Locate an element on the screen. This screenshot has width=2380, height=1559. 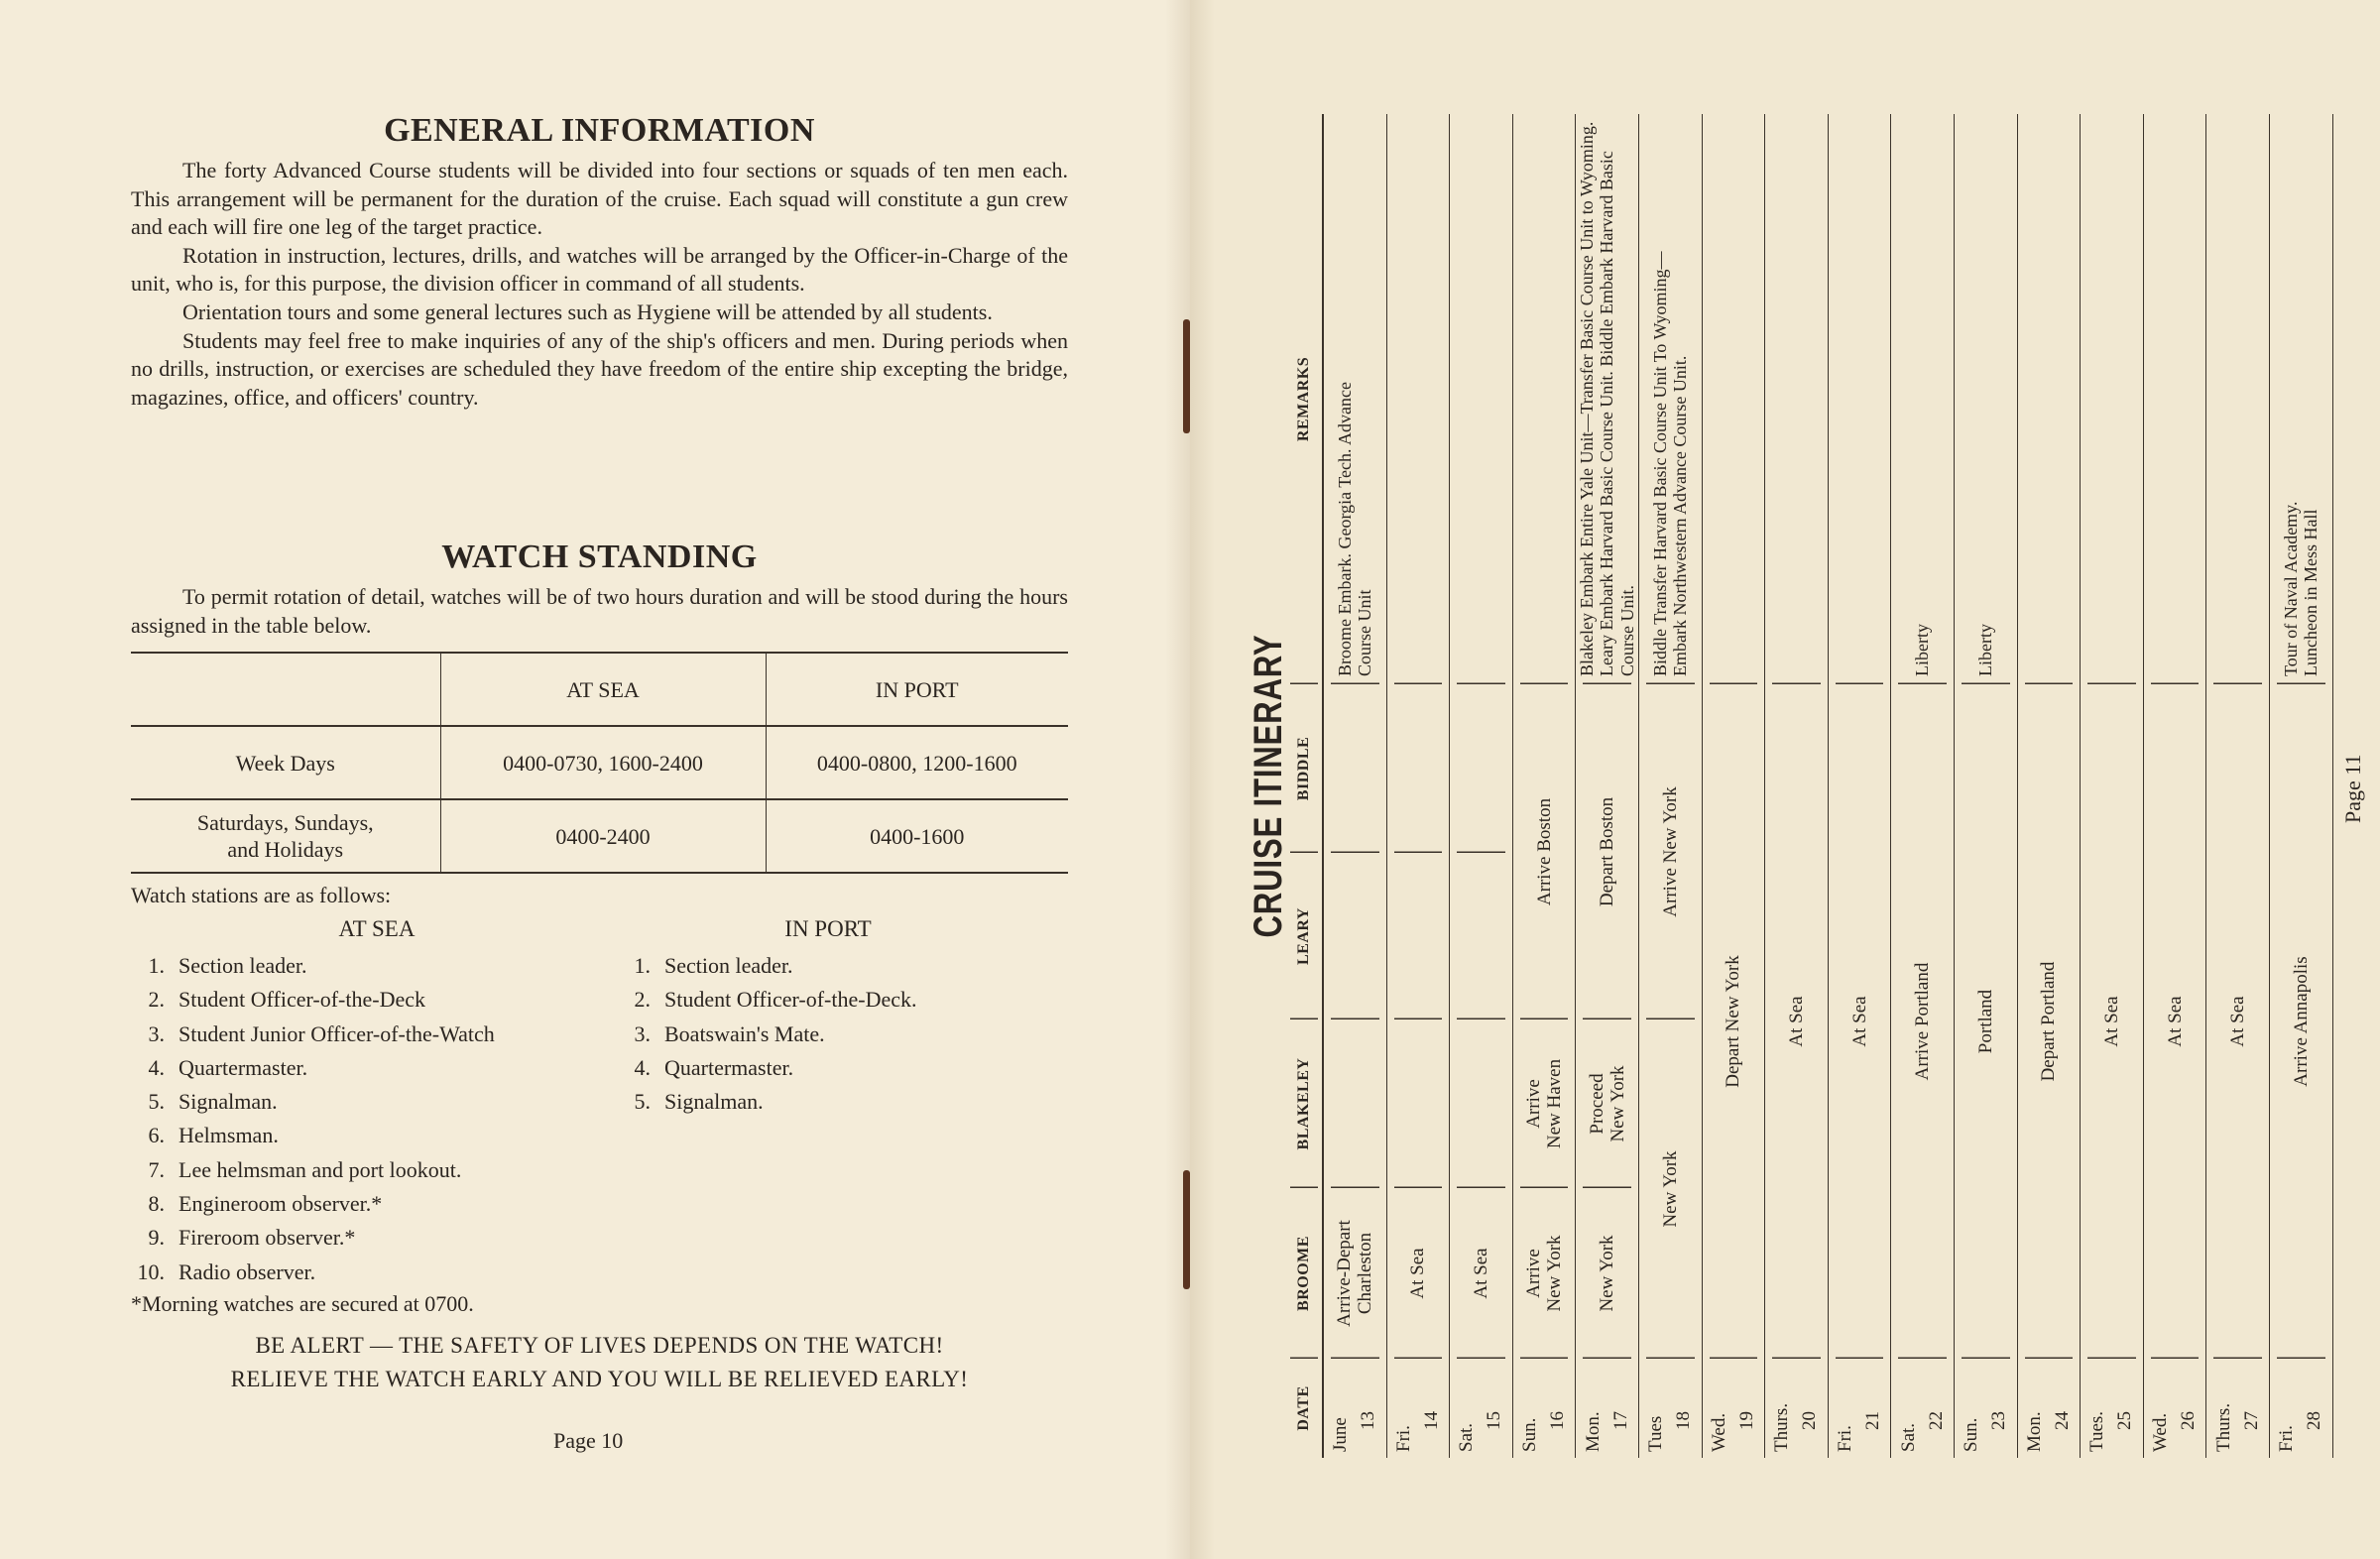
list-item: 3. Student Junior Officer-of-the-Watch is located at coordinates (308, 1035).